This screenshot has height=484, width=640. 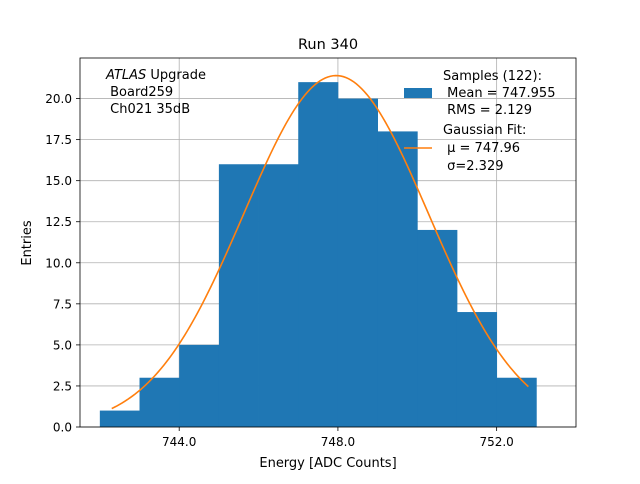 What do you see at coordinates (62, 304) in the screenshot?
I see `y-tick-label: 7.5` at bounding box center [62, 304].